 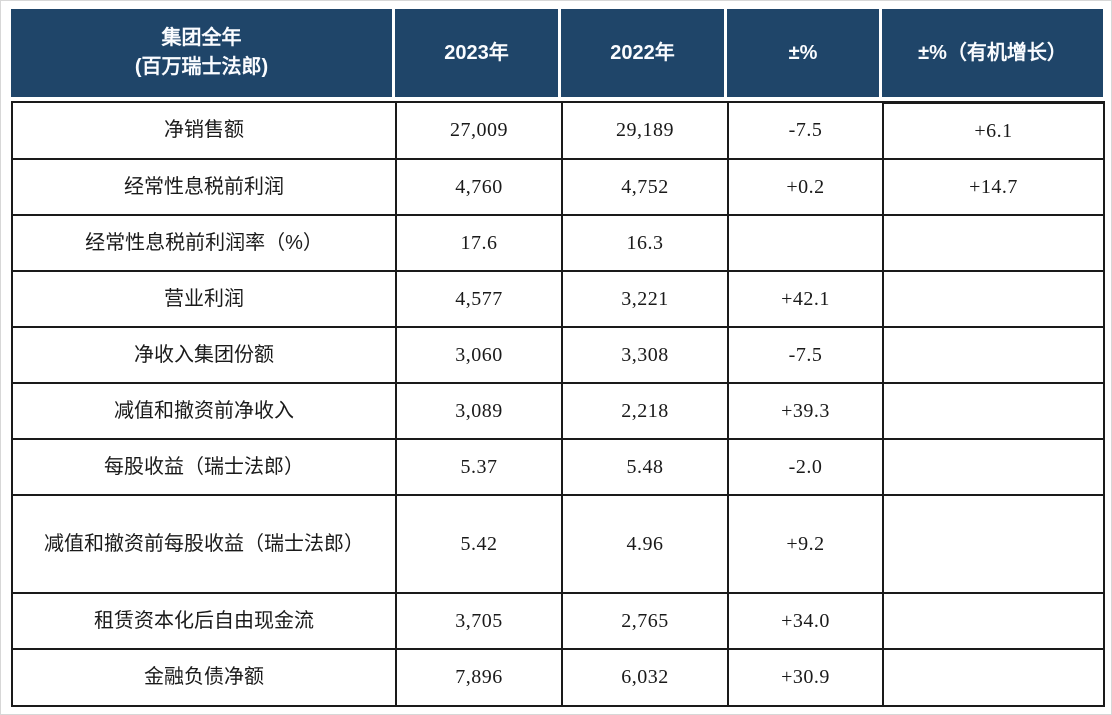 What do you see at coordinates (644, 543) in the screenshot?
I see `cell-2022: 4.96` at bounding box center [644, 543].